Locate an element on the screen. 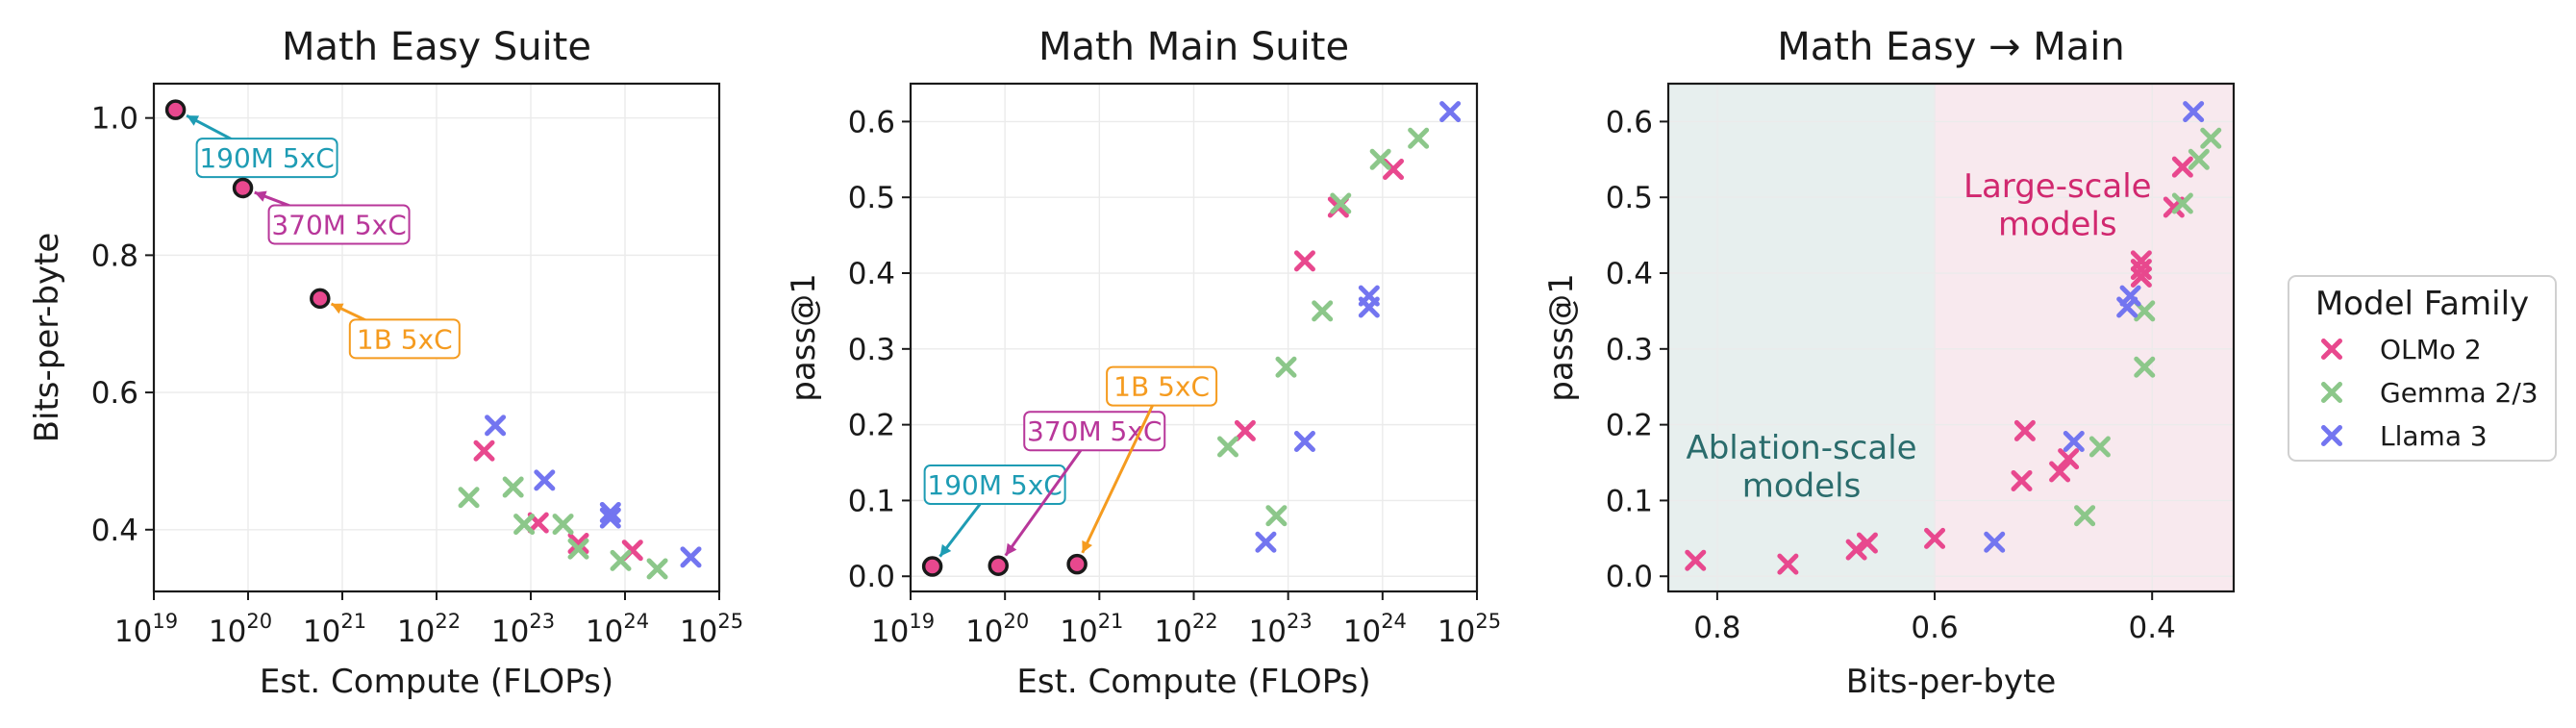  y-tick-label-3: 1.0 is located at coordinates (114, 119).